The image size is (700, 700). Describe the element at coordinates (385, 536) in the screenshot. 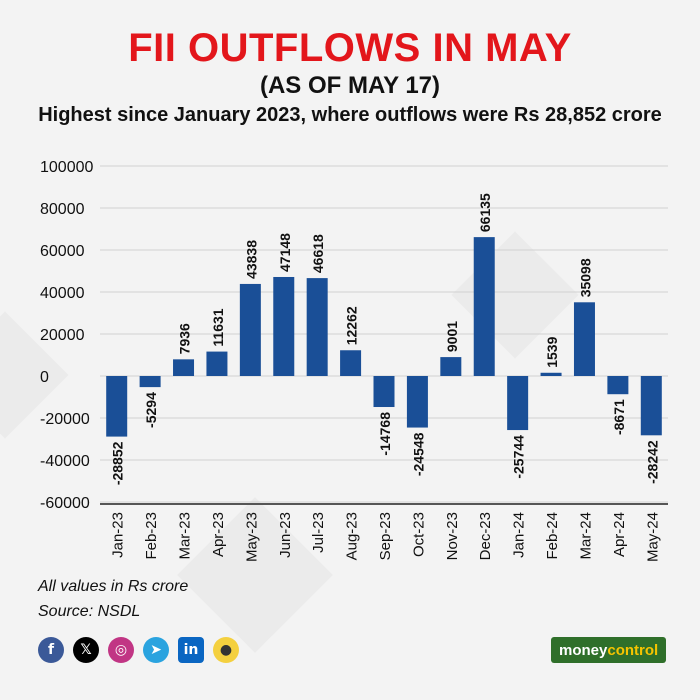

I see `x-tick-label: Sep-23` at that location.